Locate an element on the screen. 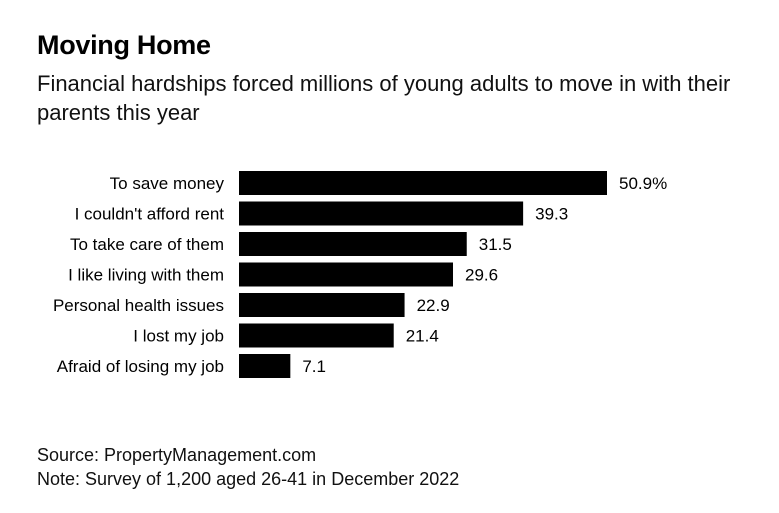  category-label: To take care of them is located at coordinates (147, 244).